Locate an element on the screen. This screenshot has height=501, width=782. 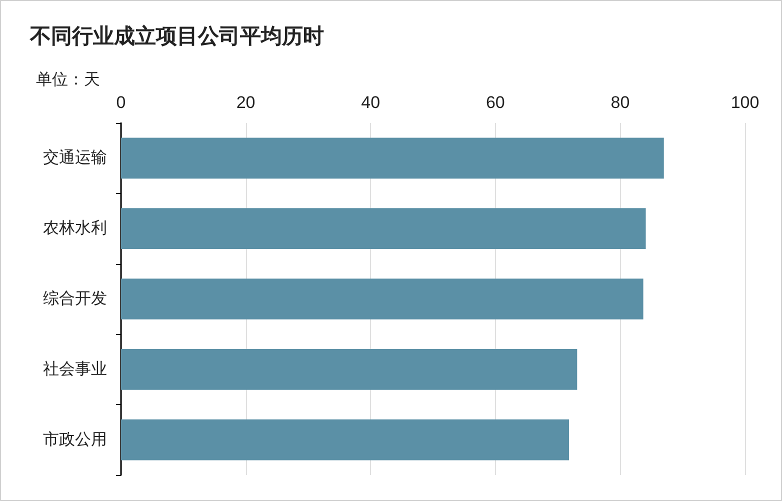
y-axis-title: 单位：天 is located at coordinates (68, 79).